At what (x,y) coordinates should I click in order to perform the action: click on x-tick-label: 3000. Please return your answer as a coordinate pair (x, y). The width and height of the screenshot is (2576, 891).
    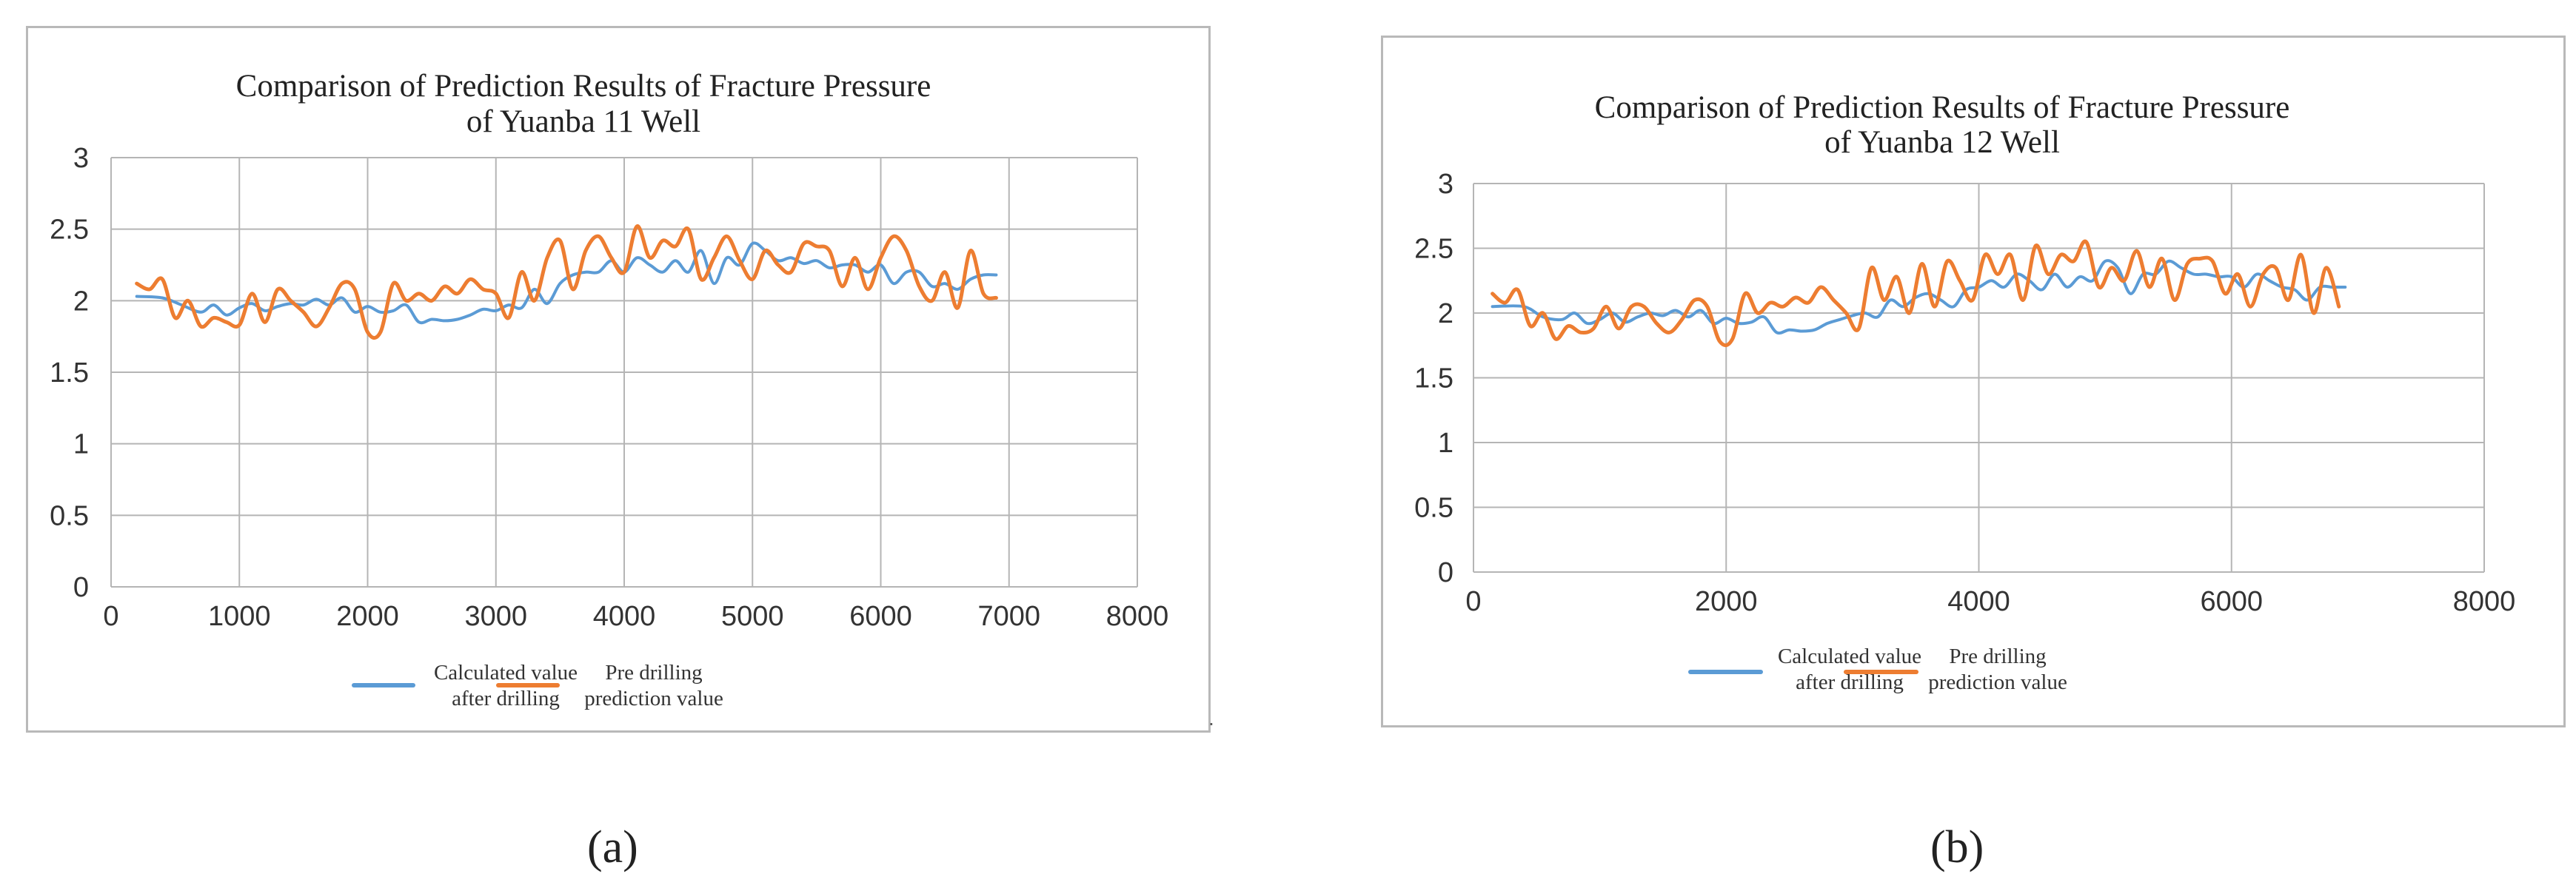
    Looking at the image, I should click on (495, 617).